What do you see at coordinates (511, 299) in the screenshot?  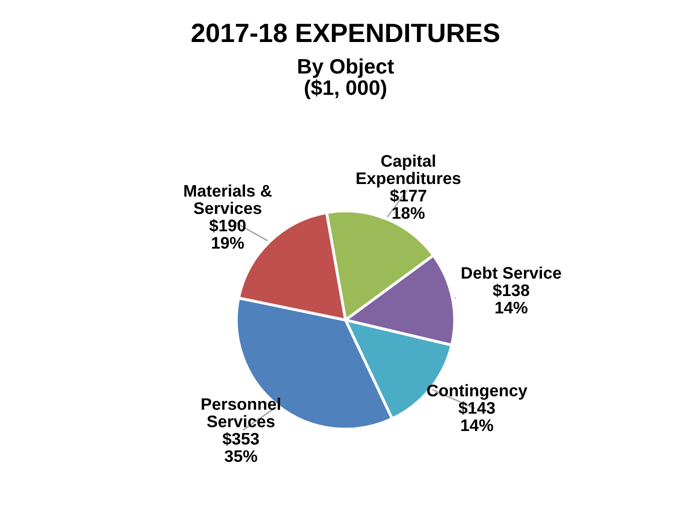 I see `data-label: $138 14%` at bounding box center [511, 299].